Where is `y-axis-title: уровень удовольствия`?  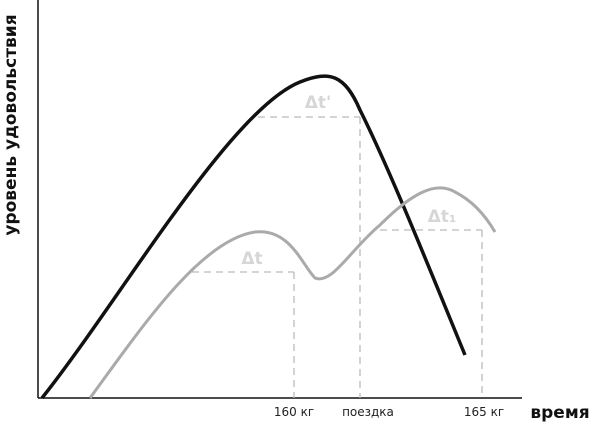 y-axis-title: уровень удовольствия is located at coordinates (11, 124).